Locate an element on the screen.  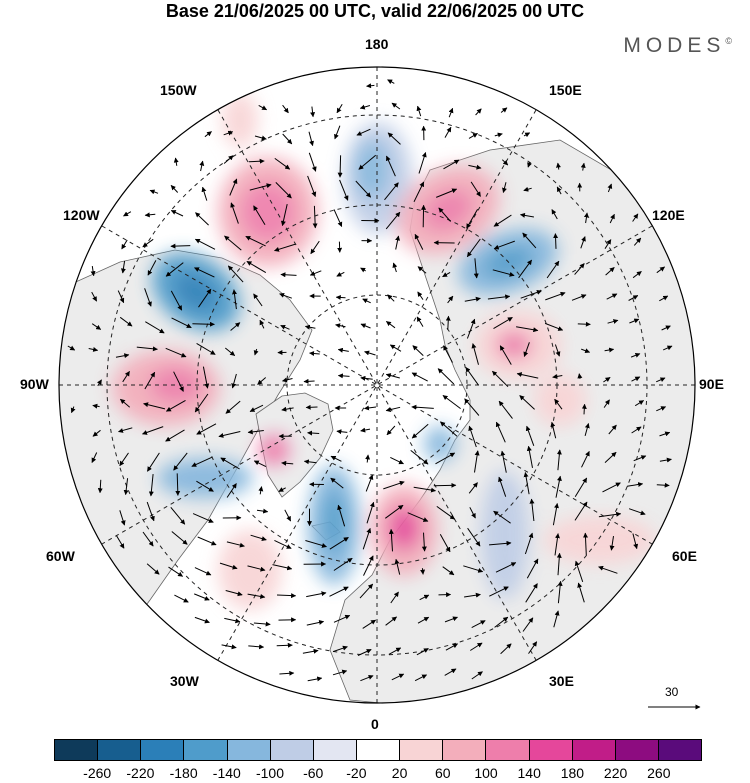
colorbar-tick-label: -100 is located at coordinates (270, 773).